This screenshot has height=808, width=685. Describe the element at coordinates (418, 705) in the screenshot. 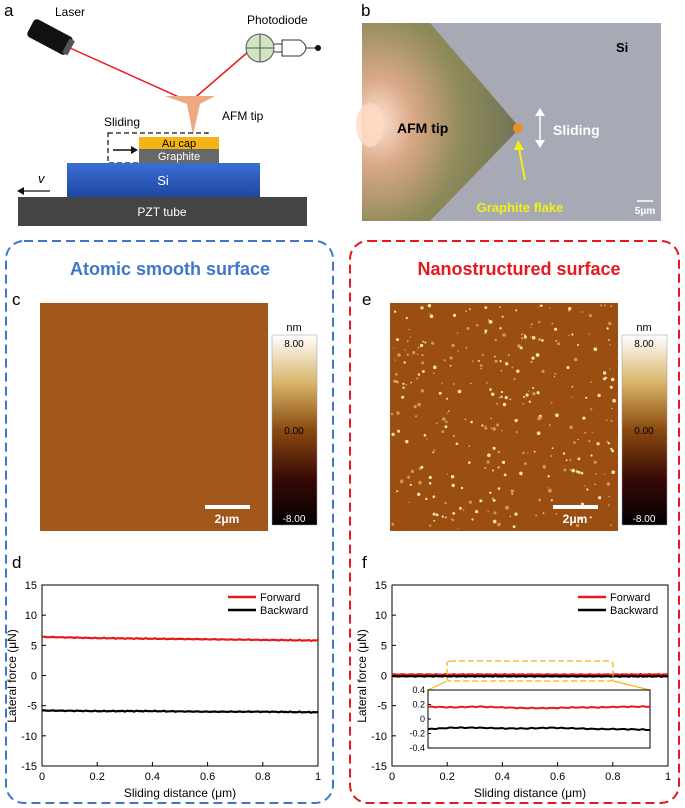

I see `inset-y-tick-label: 0.2` at that location.